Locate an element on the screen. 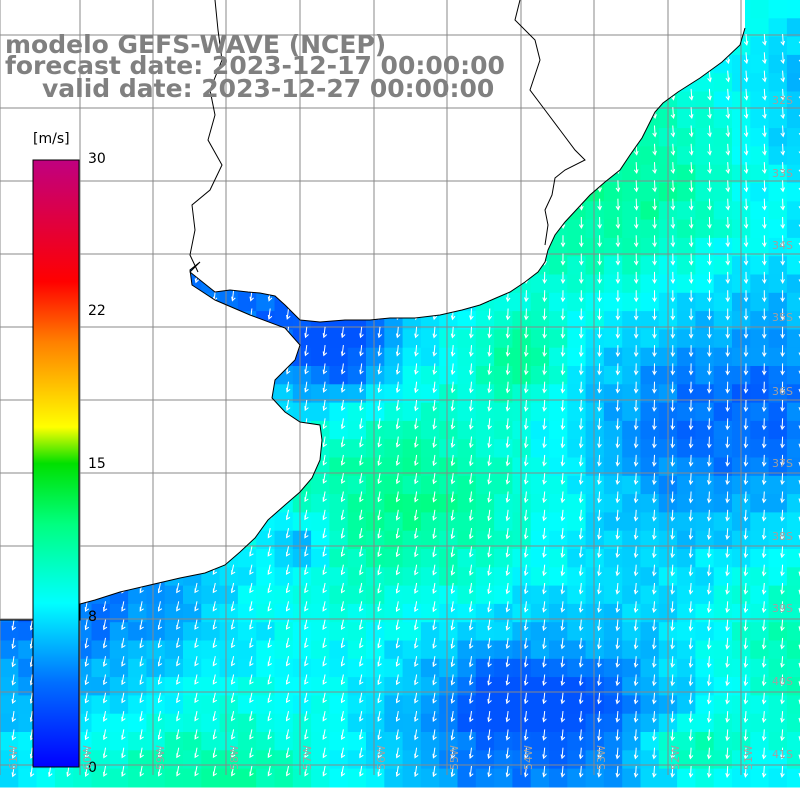 The width and height of the screenshot is (800, 800). lat-label: 33S is located at coordinates (782, 173).